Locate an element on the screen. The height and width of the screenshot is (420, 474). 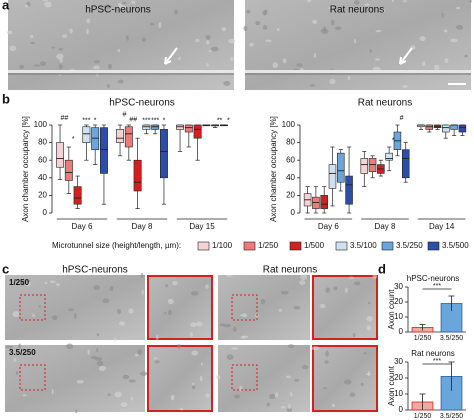
x-tick-label: 3.5/250 is located at coordinates (451, 338).